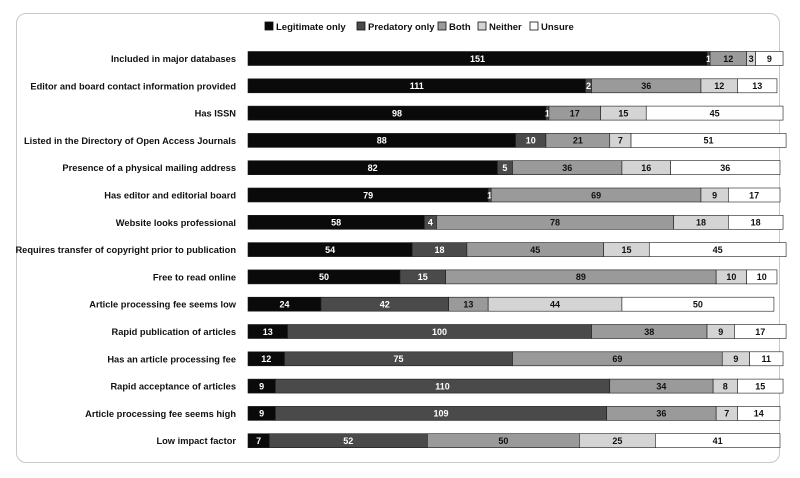  I want to click on data-label-both: 13, so click(468, 305).